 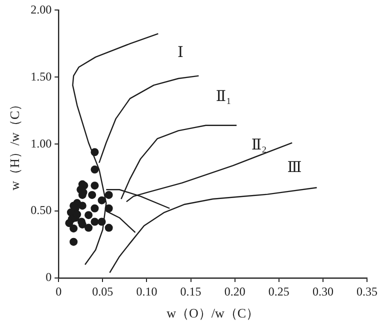 I want to click on x-tick-label: 0.15, so click(x=191, y=291).